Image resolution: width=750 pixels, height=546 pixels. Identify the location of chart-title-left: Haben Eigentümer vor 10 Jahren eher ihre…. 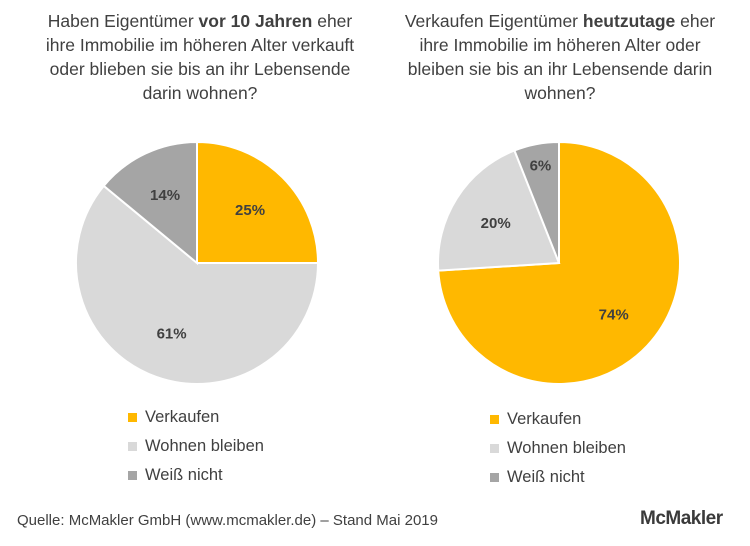
(200, 57).